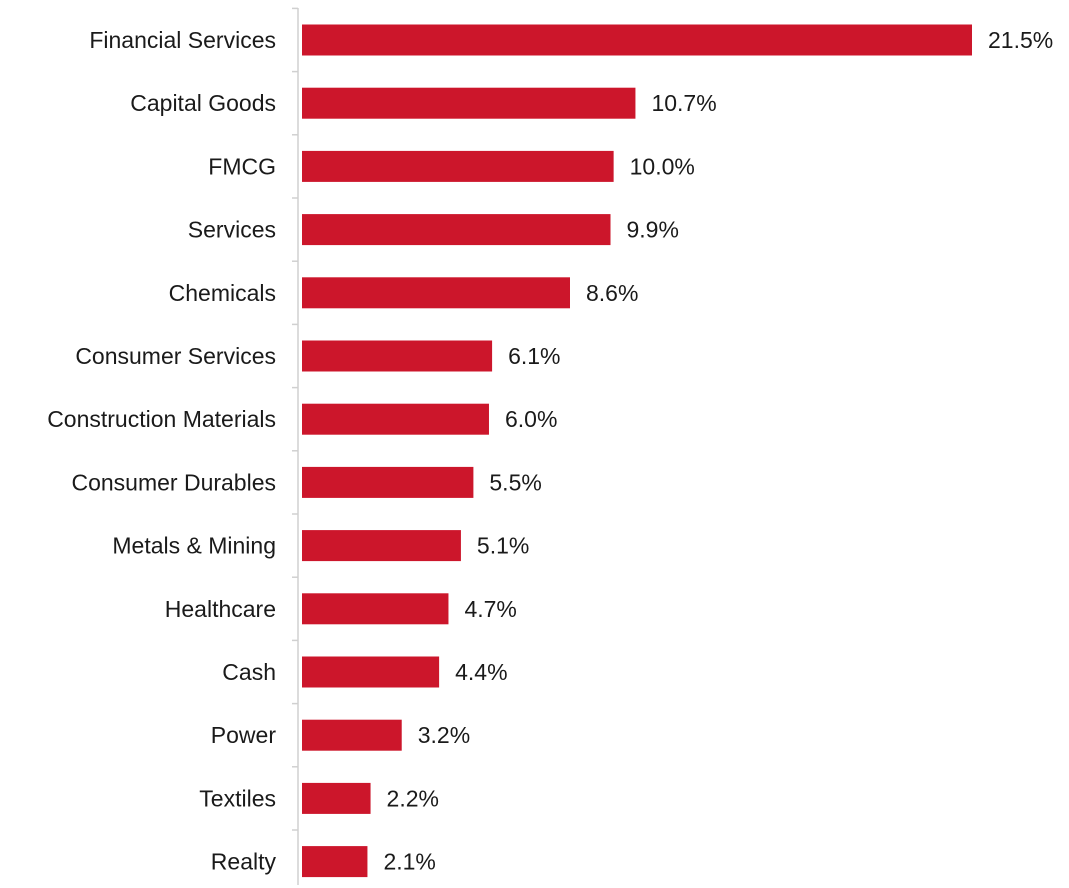  What do you see at coordinates (531, 419) in the screenshot?
I see `value-label: 6.0%` at bounding box center [531, 419].